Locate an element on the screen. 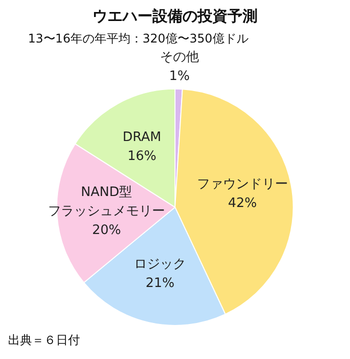 Image resolution: width=350 pixels, height=359 pixels. slice-label: ファウンドリー is located at coordinates (242, 184).